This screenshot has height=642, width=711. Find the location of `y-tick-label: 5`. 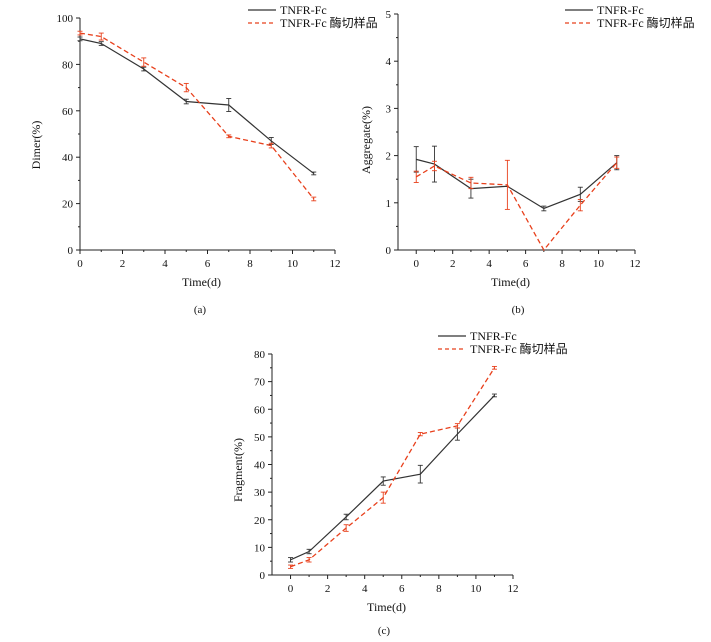

y-tick-label: 5 is located at coordinates (389, 15).